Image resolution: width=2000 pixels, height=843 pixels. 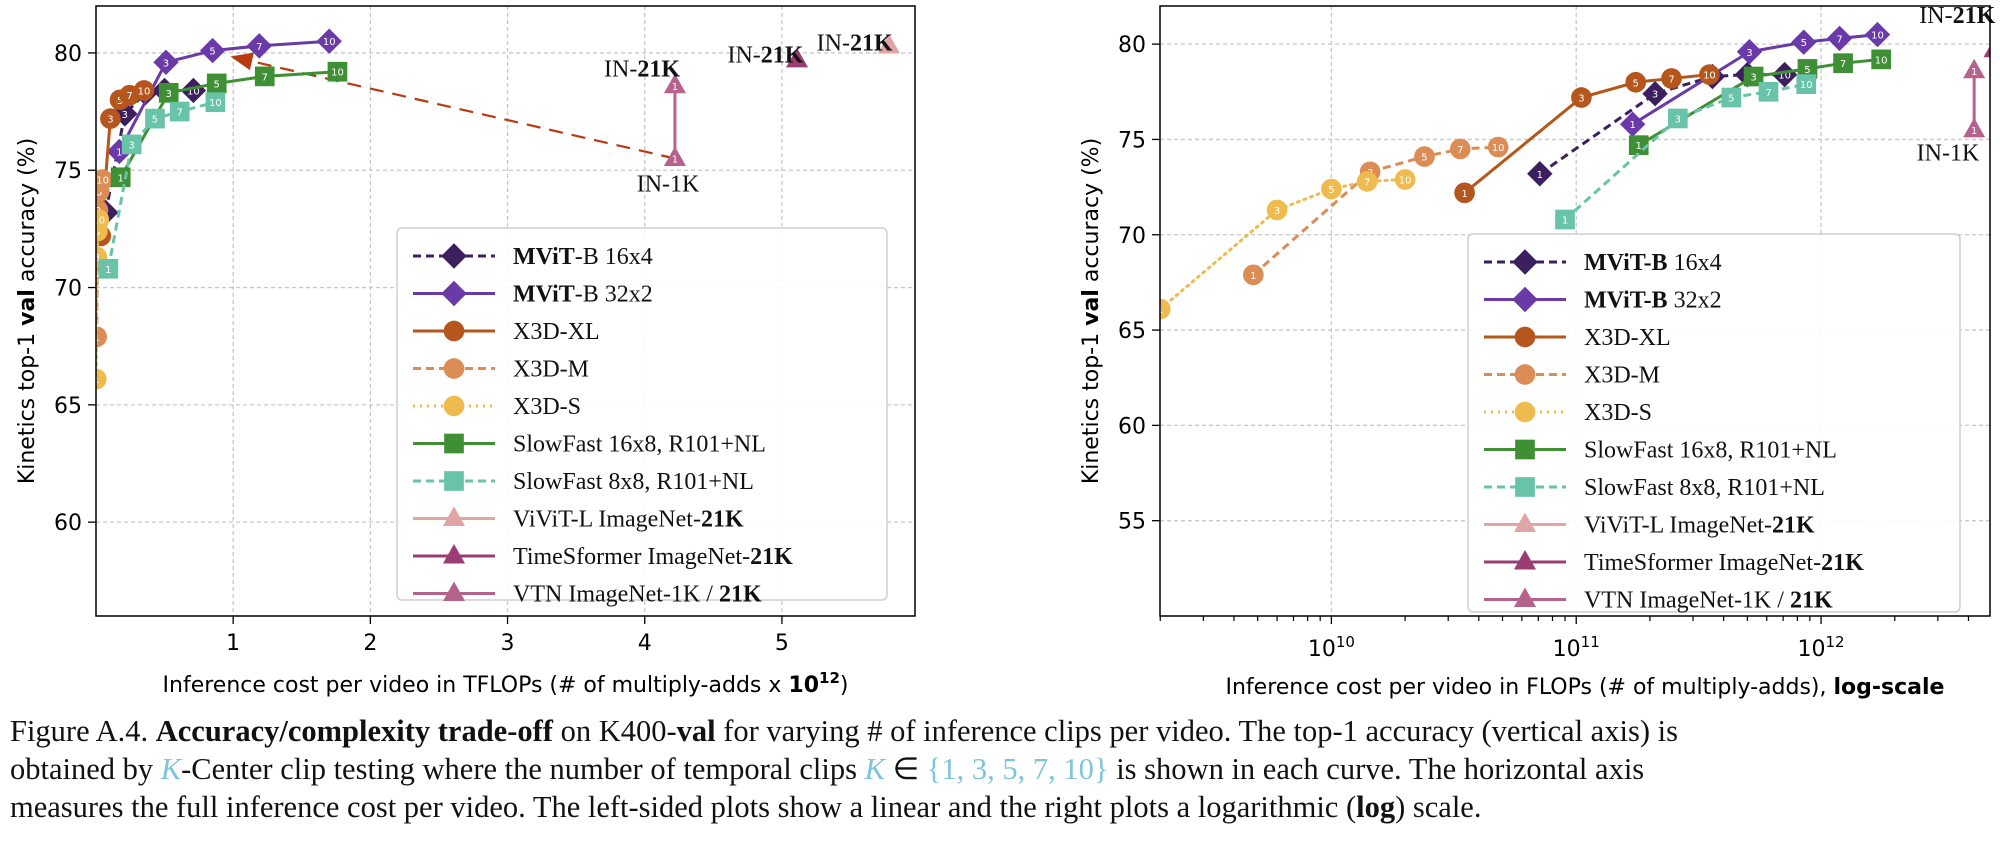 What do you see at coordinates (1710, 451) in the screenshot?
I see `legend-entry-sf16: SlowFast 16x8, R101+NL` at bounding box center [1710, 451].